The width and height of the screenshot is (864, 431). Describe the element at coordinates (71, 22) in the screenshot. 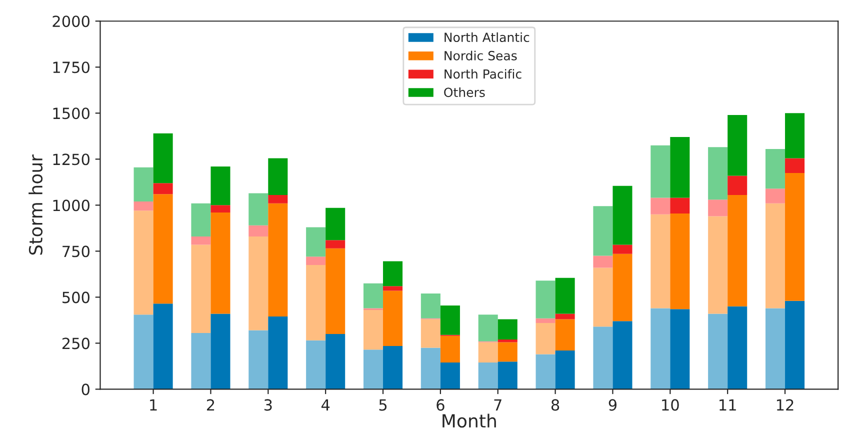

I see `y-tick-label: 2000` at that location.